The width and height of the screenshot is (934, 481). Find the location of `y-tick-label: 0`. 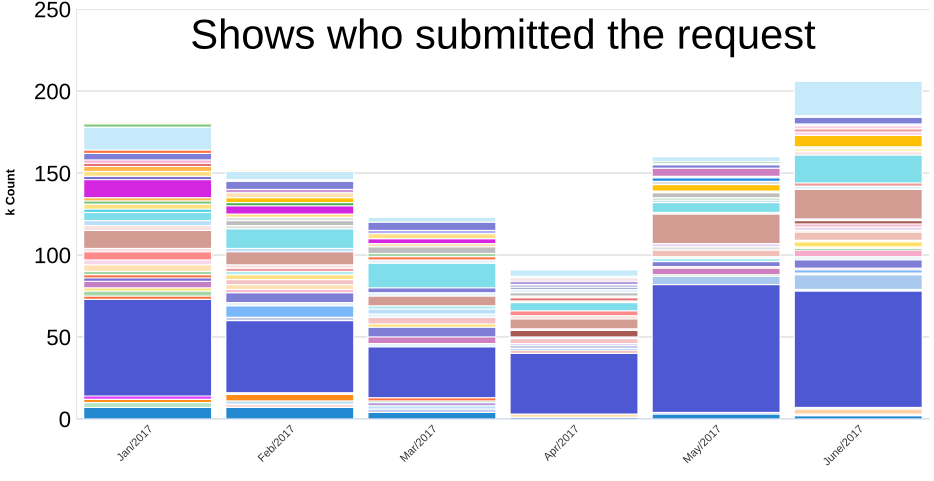

y-tick-label: 0 is located at coordinates (65, 419).